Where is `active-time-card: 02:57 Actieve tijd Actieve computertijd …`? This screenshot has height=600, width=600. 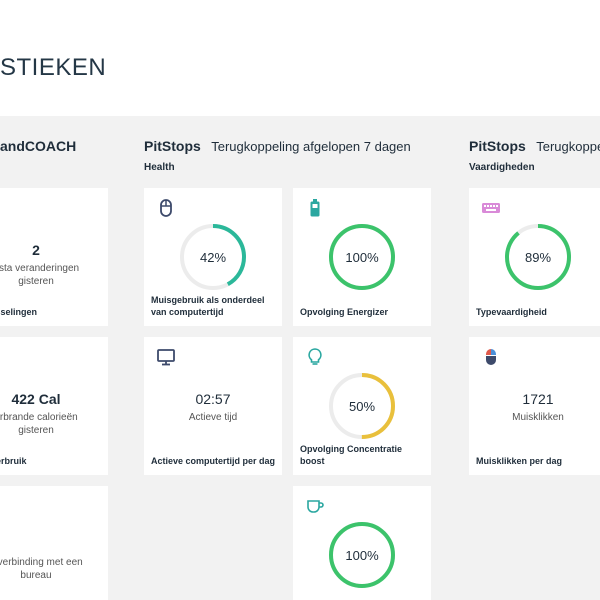
active-time-card: 02:57 Actieve tijd Actieve computertijd … is located at coordinates (213, 406).